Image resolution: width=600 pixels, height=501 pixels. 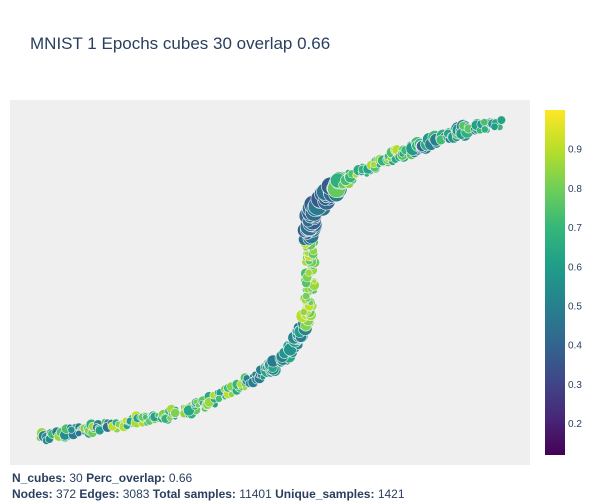 I want to click on colorbar-tick-label: 0.5, so click(x=575, y=307).